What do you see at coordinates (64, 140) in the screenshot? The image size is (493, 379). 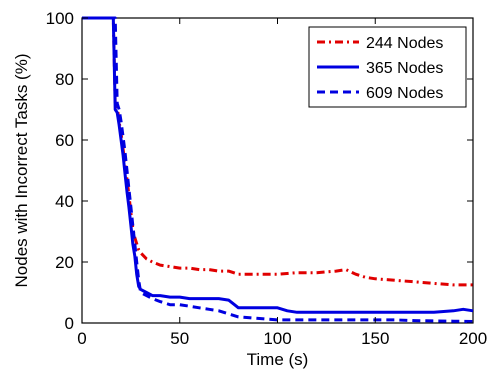 I see `y-tick-label: 60` at bounding box center [64, 140].